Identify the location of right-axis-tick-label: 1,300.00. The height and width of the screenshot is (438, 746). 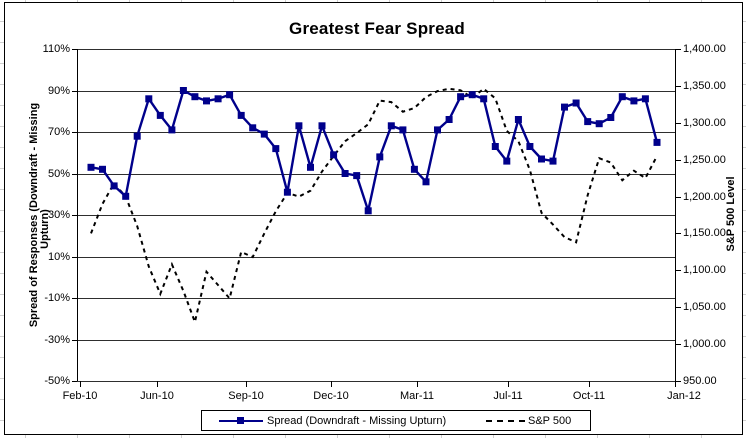
(704, 123).